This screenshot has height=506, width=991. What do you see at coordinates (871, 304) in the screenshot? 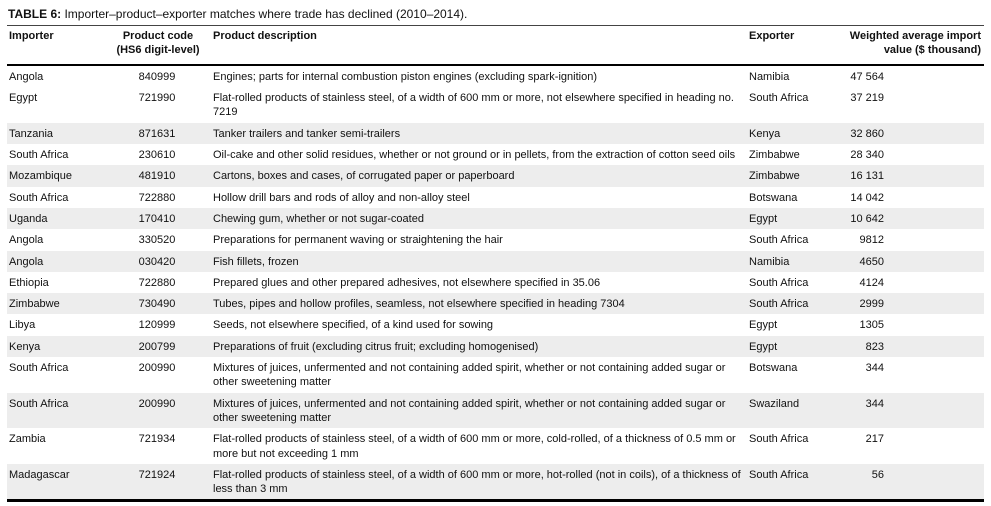
I see `cell-value: 2999` at bounding box center [871, 304].